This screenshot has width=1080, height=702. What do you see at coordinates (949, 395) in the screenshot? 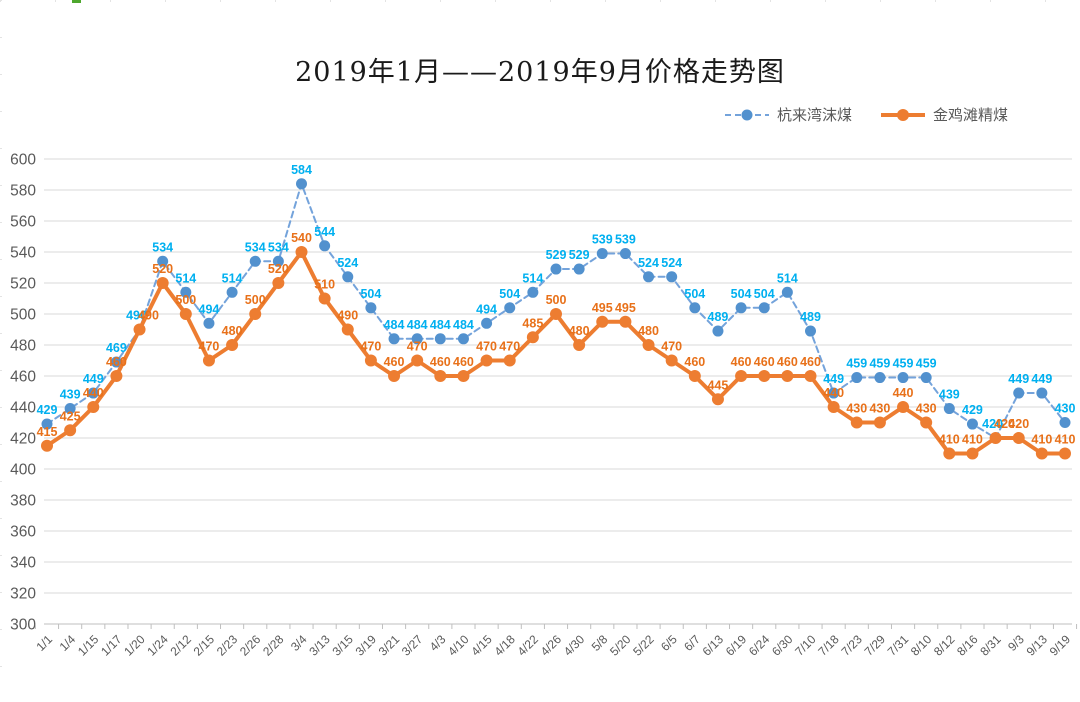
I see `svg-text: 439` at bounding box center [949, 395].